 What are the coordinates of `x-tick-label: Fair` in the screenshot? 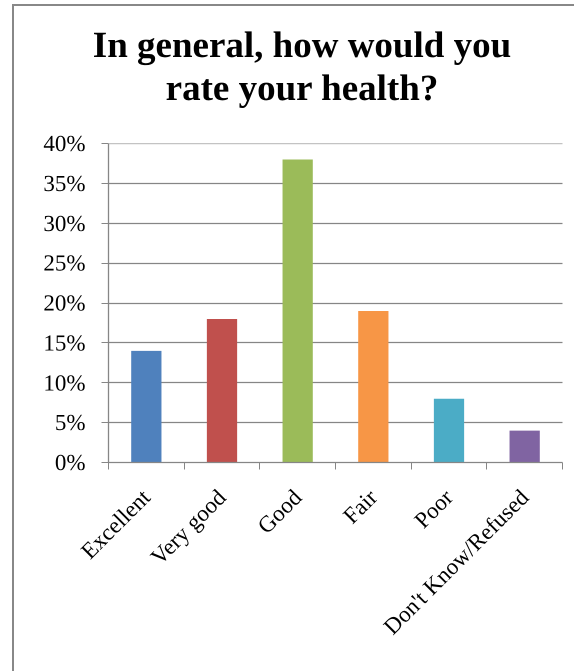 It's located at (360, 506).